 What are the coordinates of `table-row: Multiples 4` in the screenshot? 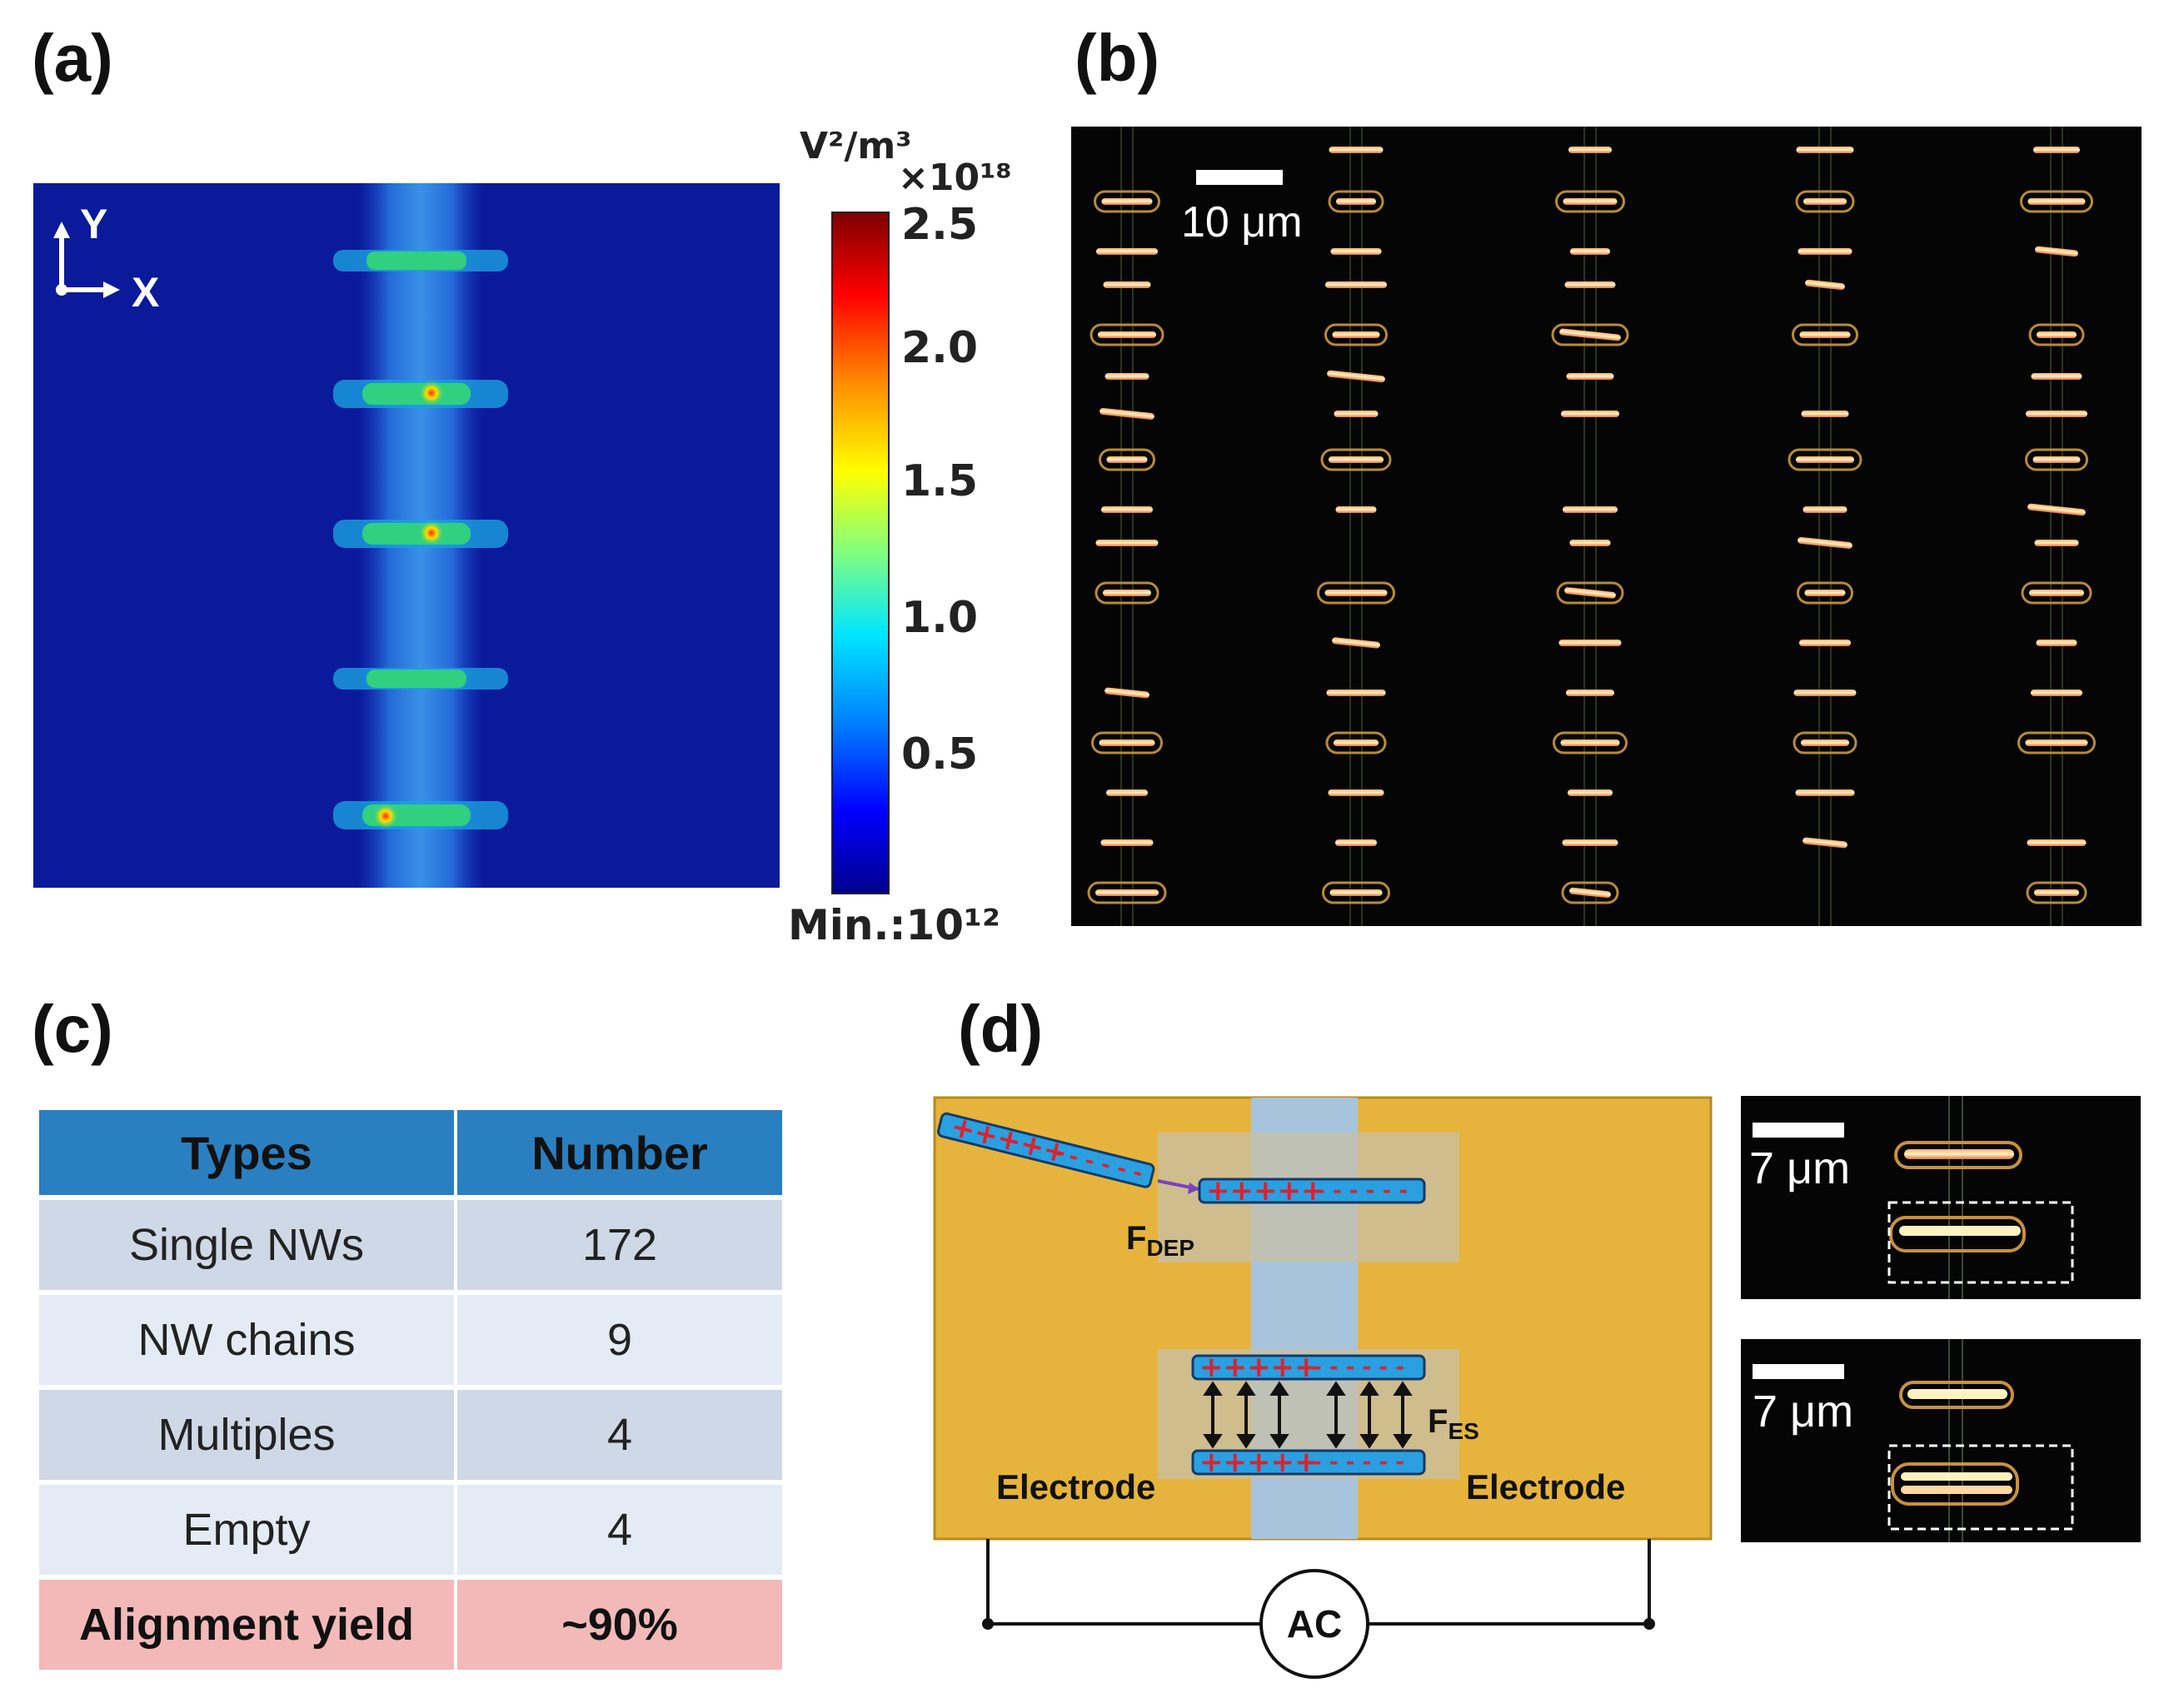 It's located at (410, 1435).